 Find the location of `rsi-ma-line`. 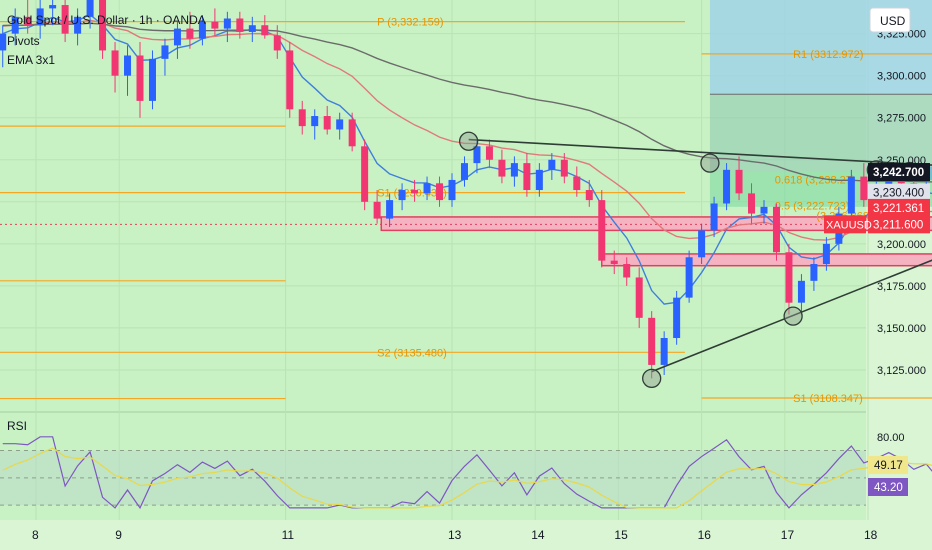

rsi-ma-line is located at coordinates (467, 478).